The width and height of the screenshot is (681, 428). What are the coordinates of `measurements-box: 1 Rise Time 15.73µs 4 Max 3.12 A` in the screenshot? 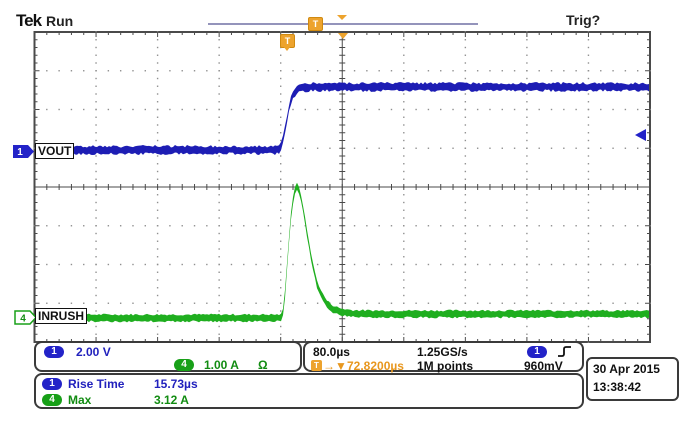 It's located at (309, 391).